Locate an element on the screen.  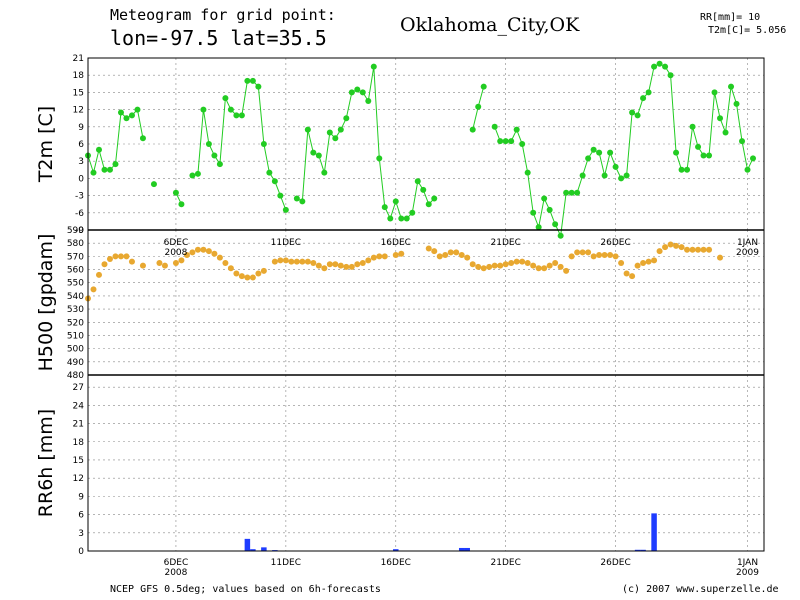
t2m-axis-label: T2m [C] is located at coordinates (46, 144).